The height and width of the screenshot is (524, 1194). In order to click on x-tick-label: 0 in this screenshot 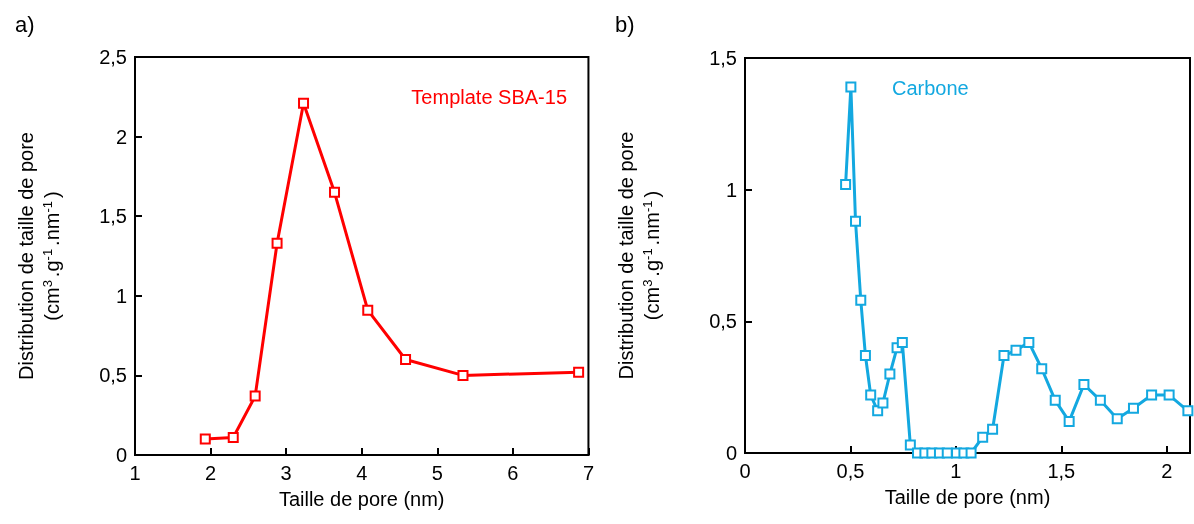, I will do `click(745, 471)`.